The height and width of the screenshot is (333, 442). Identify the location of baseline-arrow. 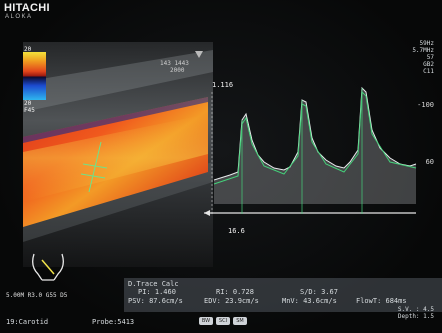
(207, 213).